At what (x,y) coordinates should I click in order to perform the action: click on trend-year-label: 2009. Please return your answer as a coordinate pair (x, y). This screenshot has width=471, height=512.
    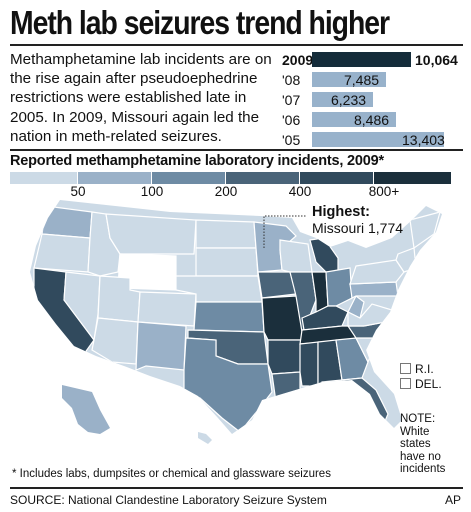
    Looking at the image, I should click on (298, 60).